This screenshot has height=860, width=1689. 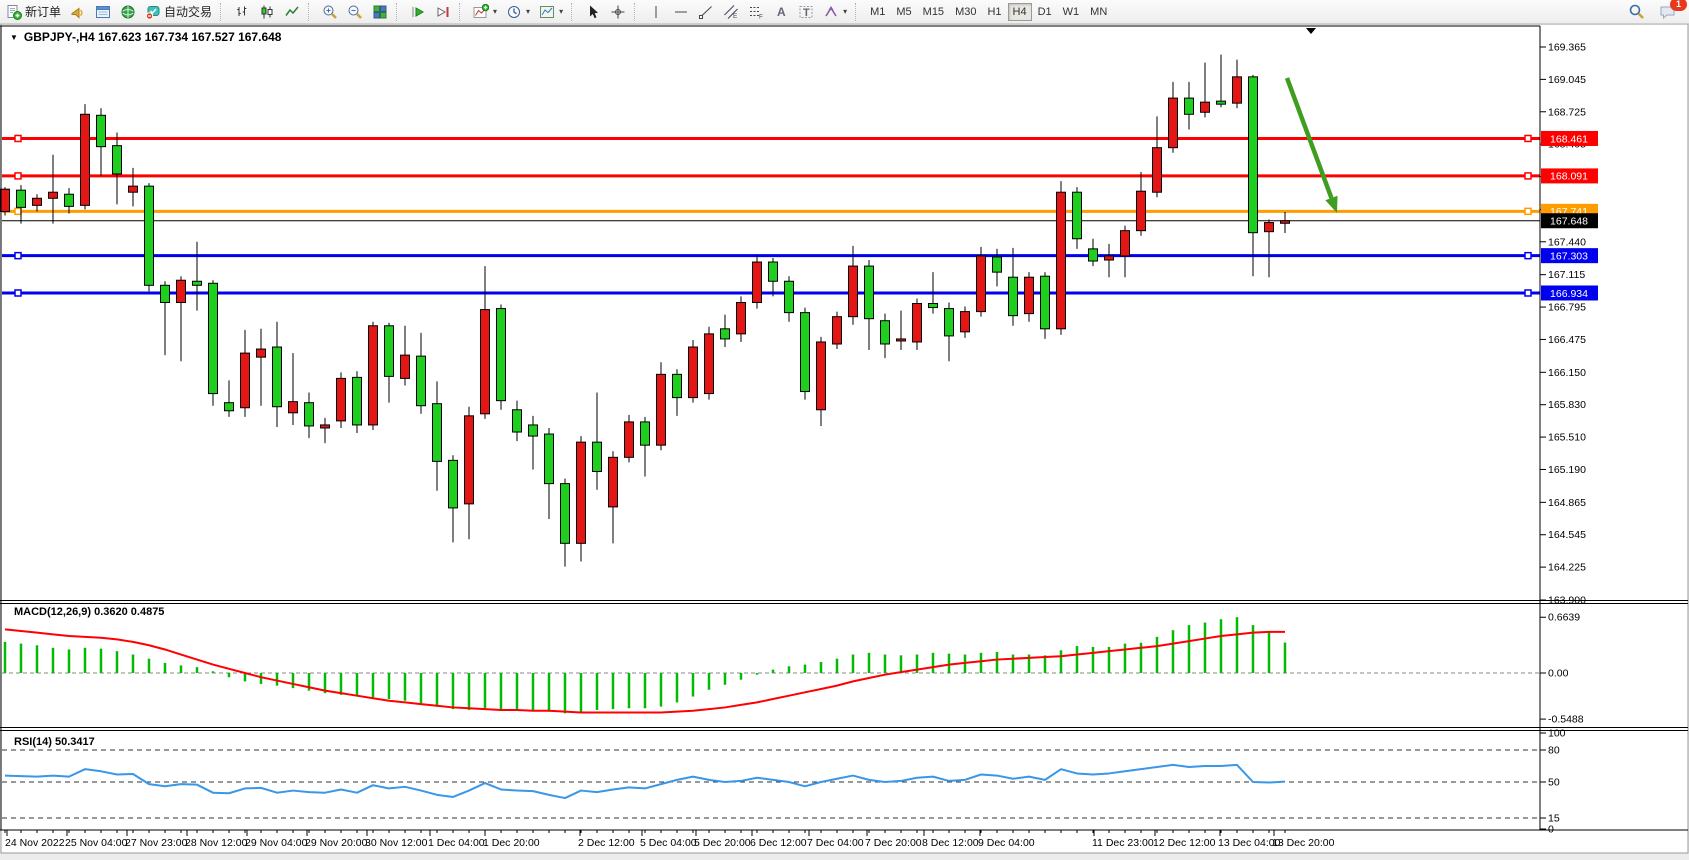 I want to click on periods-button: ▾, so click(x=518, y=12).